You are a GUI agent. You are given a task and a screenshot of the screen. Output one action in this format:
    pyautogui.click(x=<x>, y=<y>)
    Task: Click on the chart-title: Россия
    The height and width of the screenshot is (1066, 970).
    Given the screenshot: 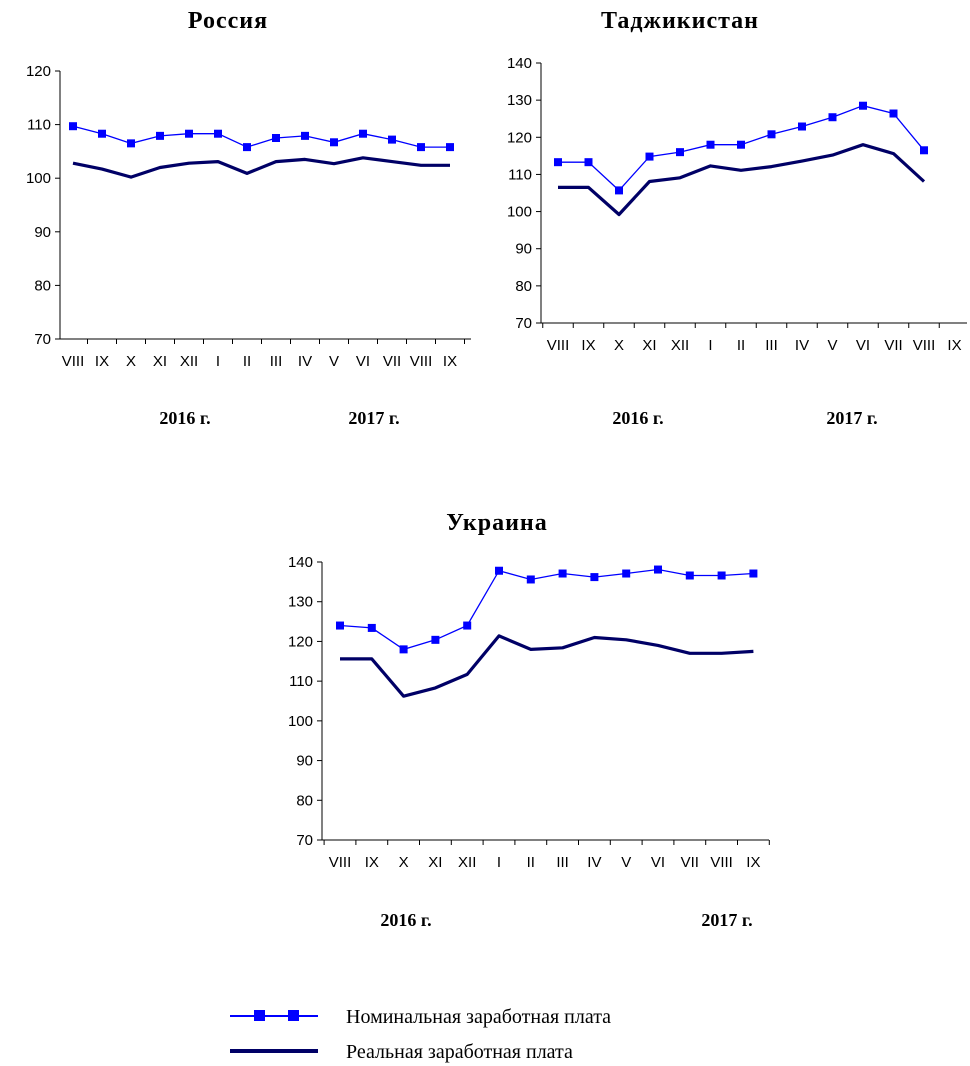 What is the action you would take?
    pyautogui.click(x=228, y=21)
    